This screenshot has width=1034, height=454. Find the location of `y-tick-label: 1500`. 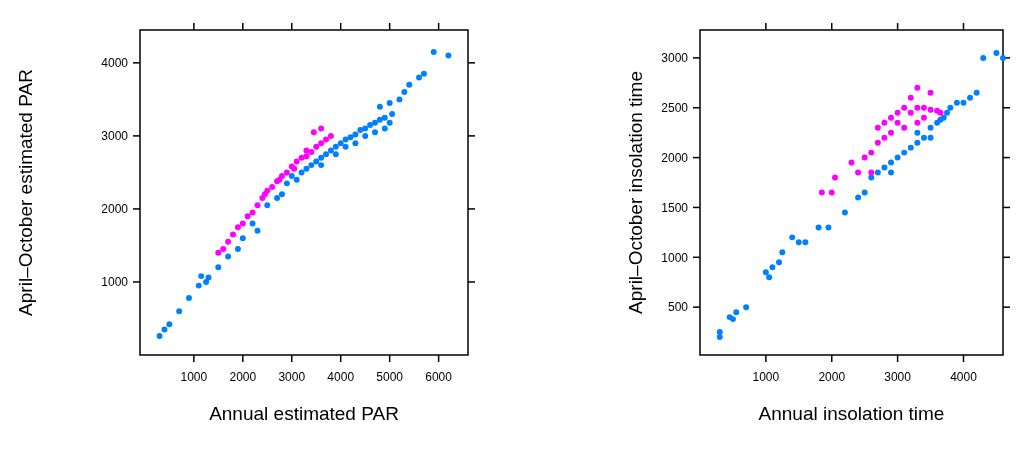

y-tick-label: 1500 is located at coordinates (675, 207).